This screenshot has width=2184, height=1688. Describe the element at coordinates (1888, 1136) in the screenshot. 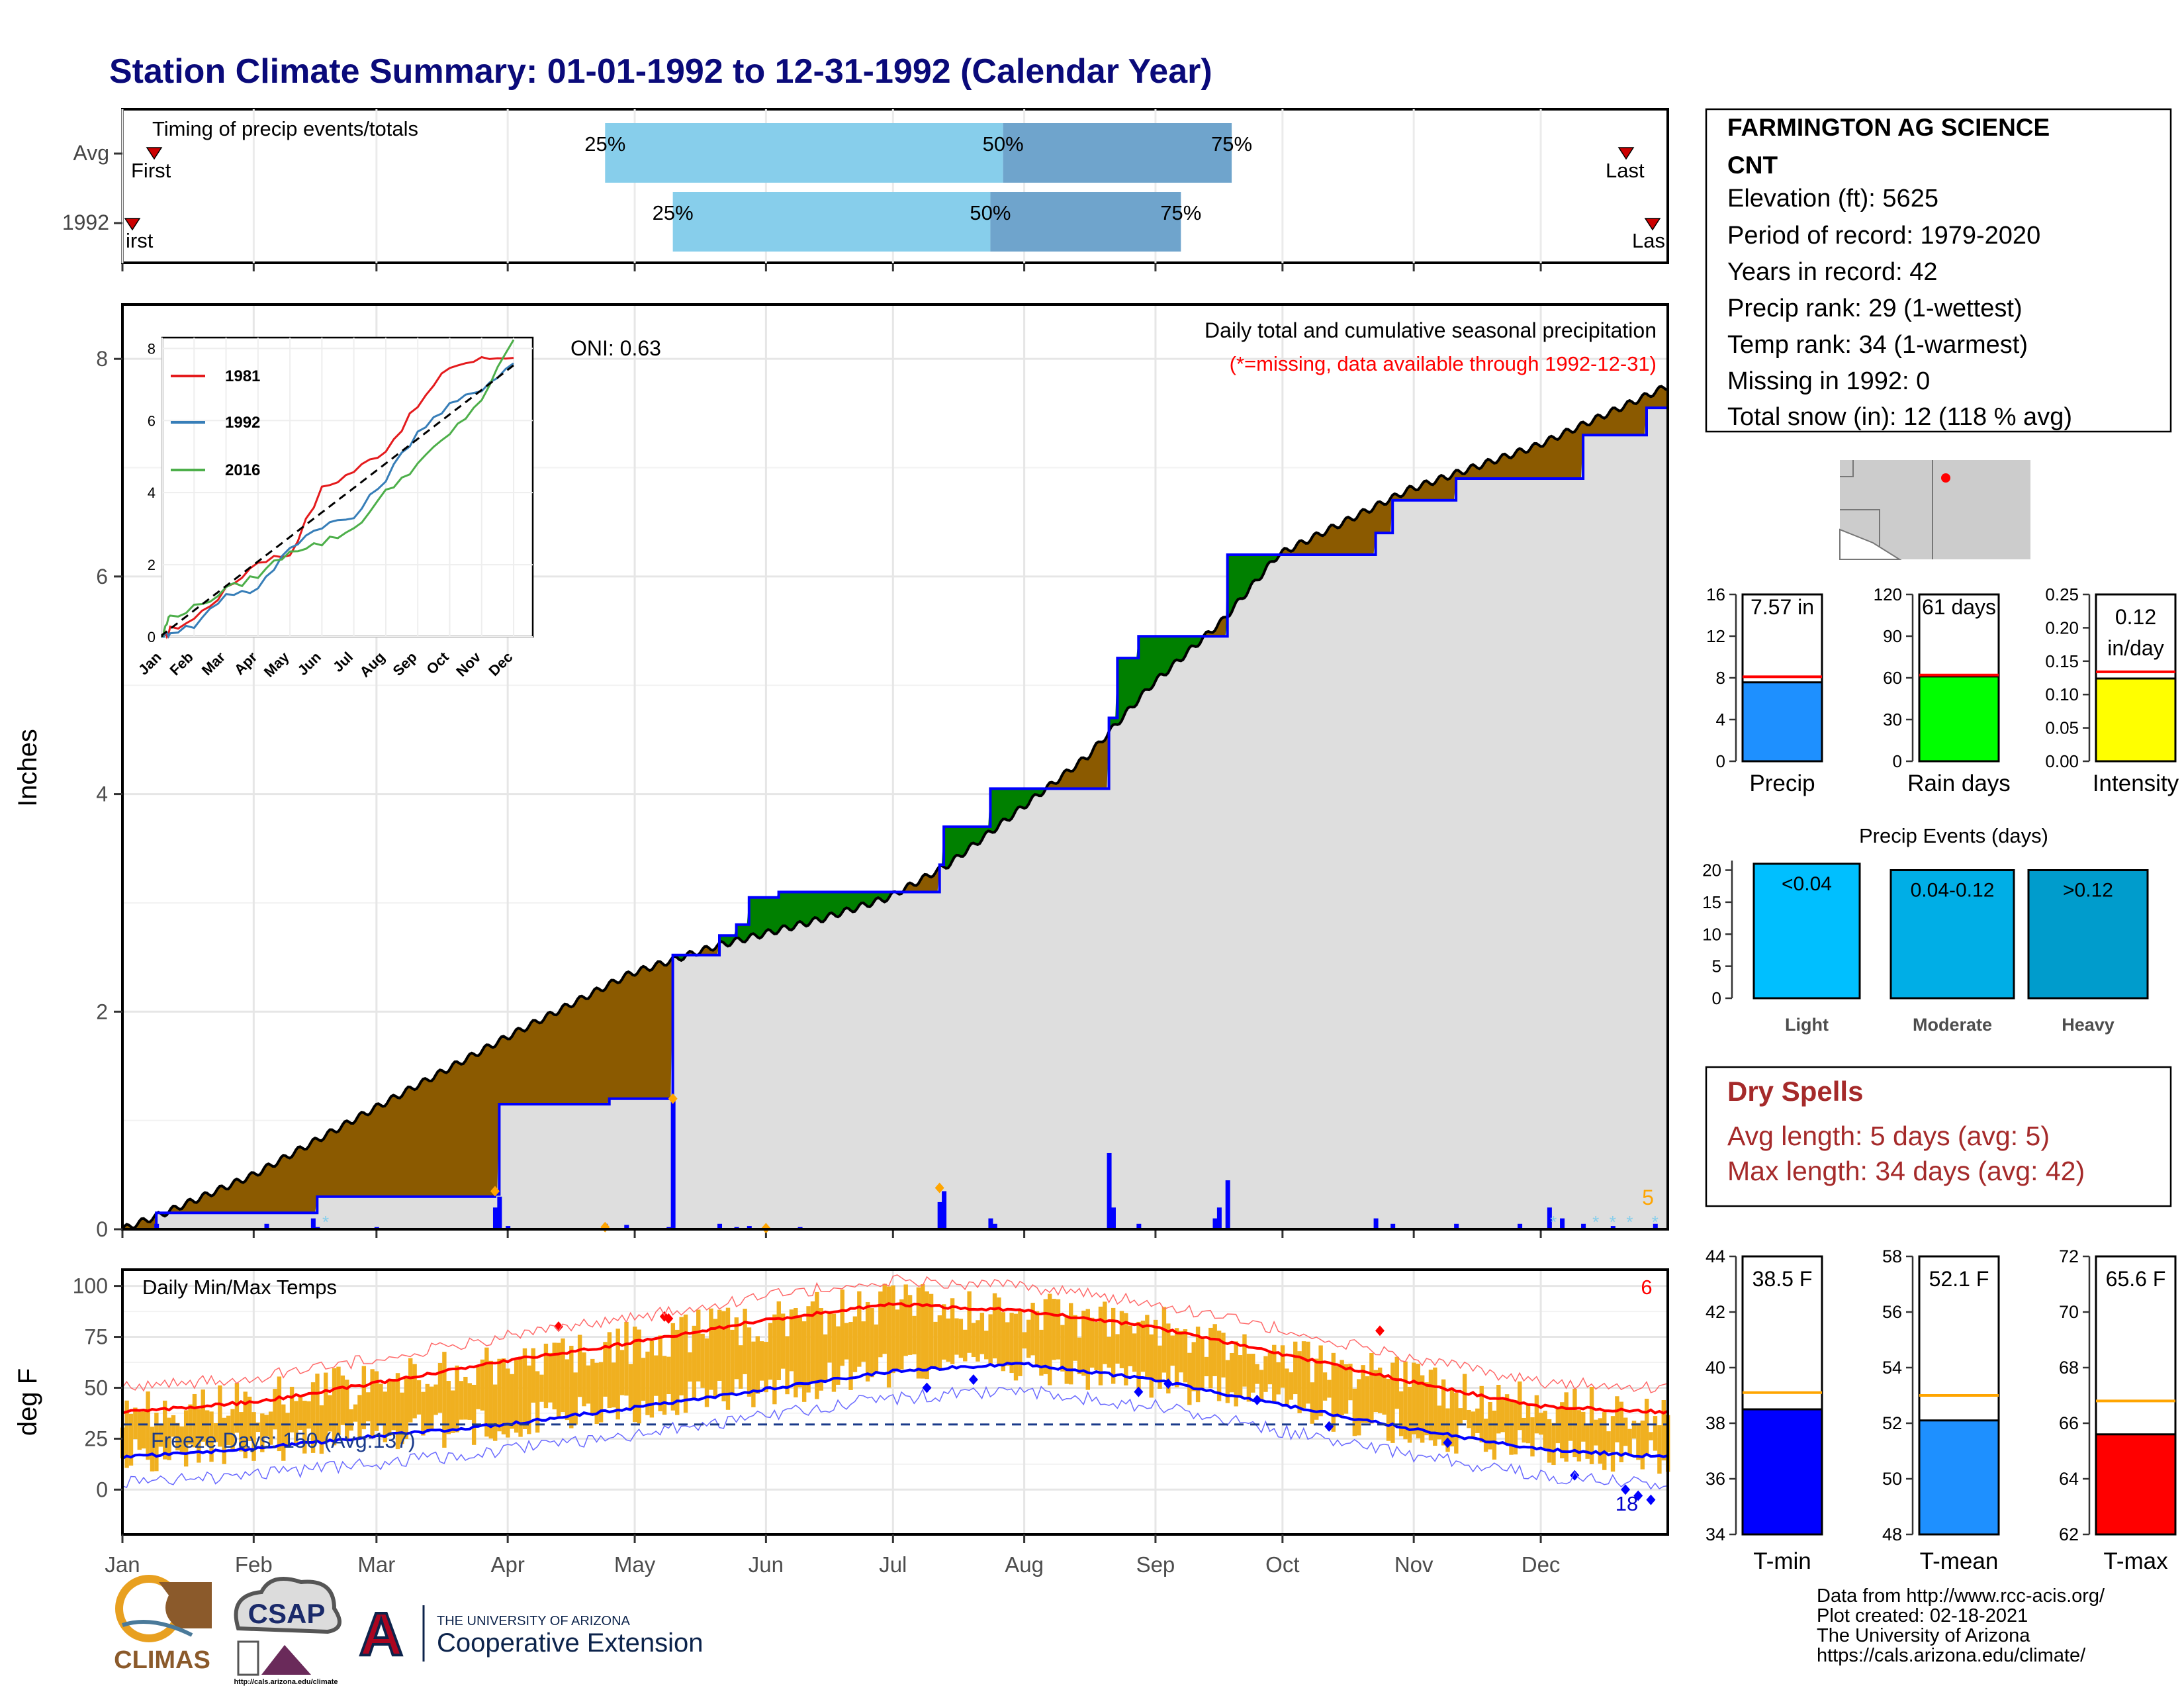

I see `dry-spells-avg: Avg length: 5 days (avg: 5)` at that location.